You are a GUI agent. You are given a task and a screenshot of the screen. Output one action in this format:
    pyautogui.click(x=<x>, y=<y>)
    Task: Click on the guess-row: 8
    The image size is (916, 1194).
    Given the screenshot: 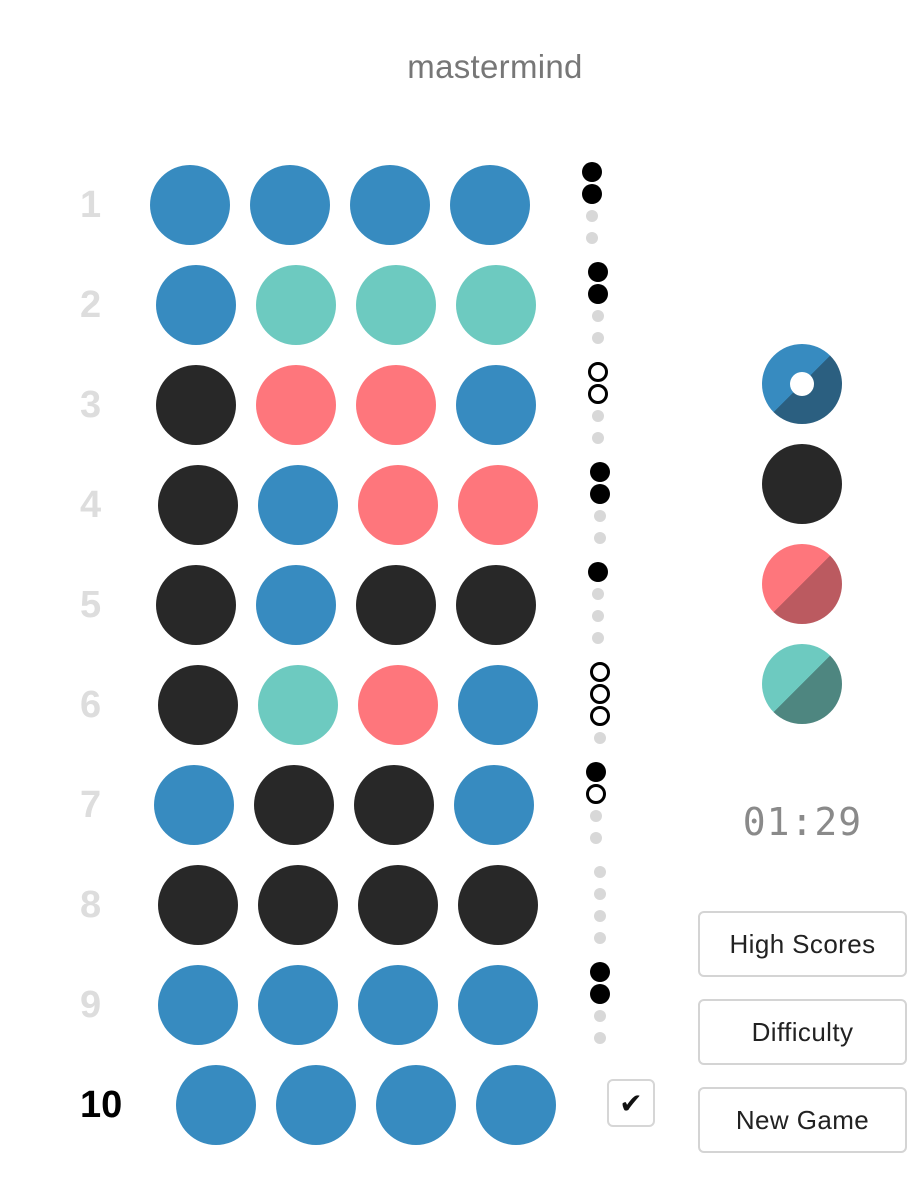 What is the action you would take?
    pyautogui.click(x=350, y=905)
    